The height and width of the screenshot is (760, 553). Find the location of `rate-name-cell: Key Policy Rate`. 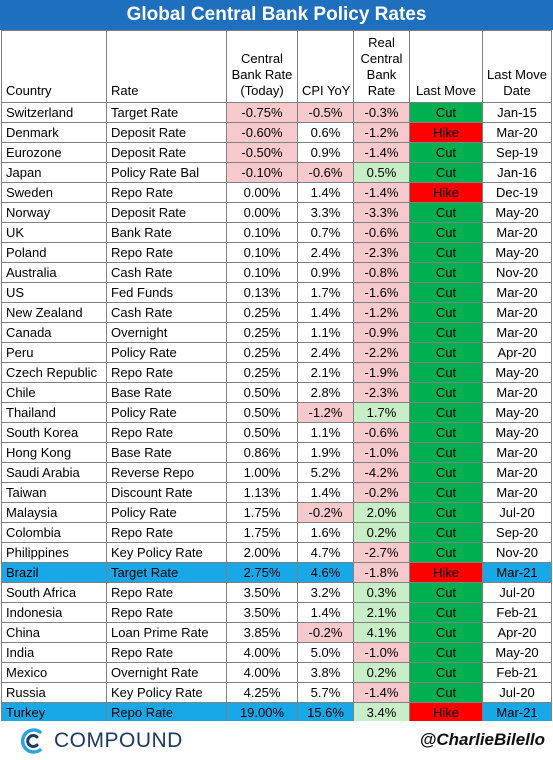

rate-name-cell: Key Policy Rate is located at coordinates (166, 692).